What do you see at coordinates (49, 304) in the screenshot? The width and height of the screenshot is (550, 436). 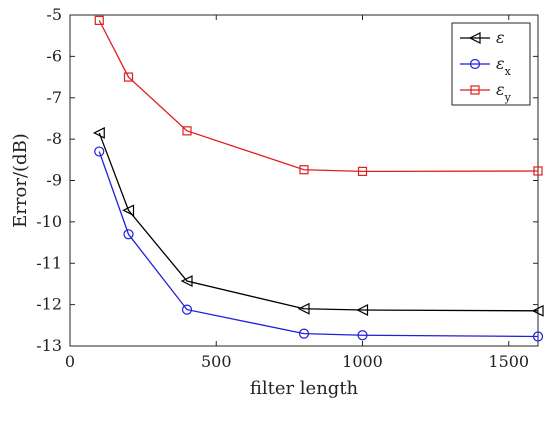 I see `y-tick-label: -12` at bounding box center [49, 304].